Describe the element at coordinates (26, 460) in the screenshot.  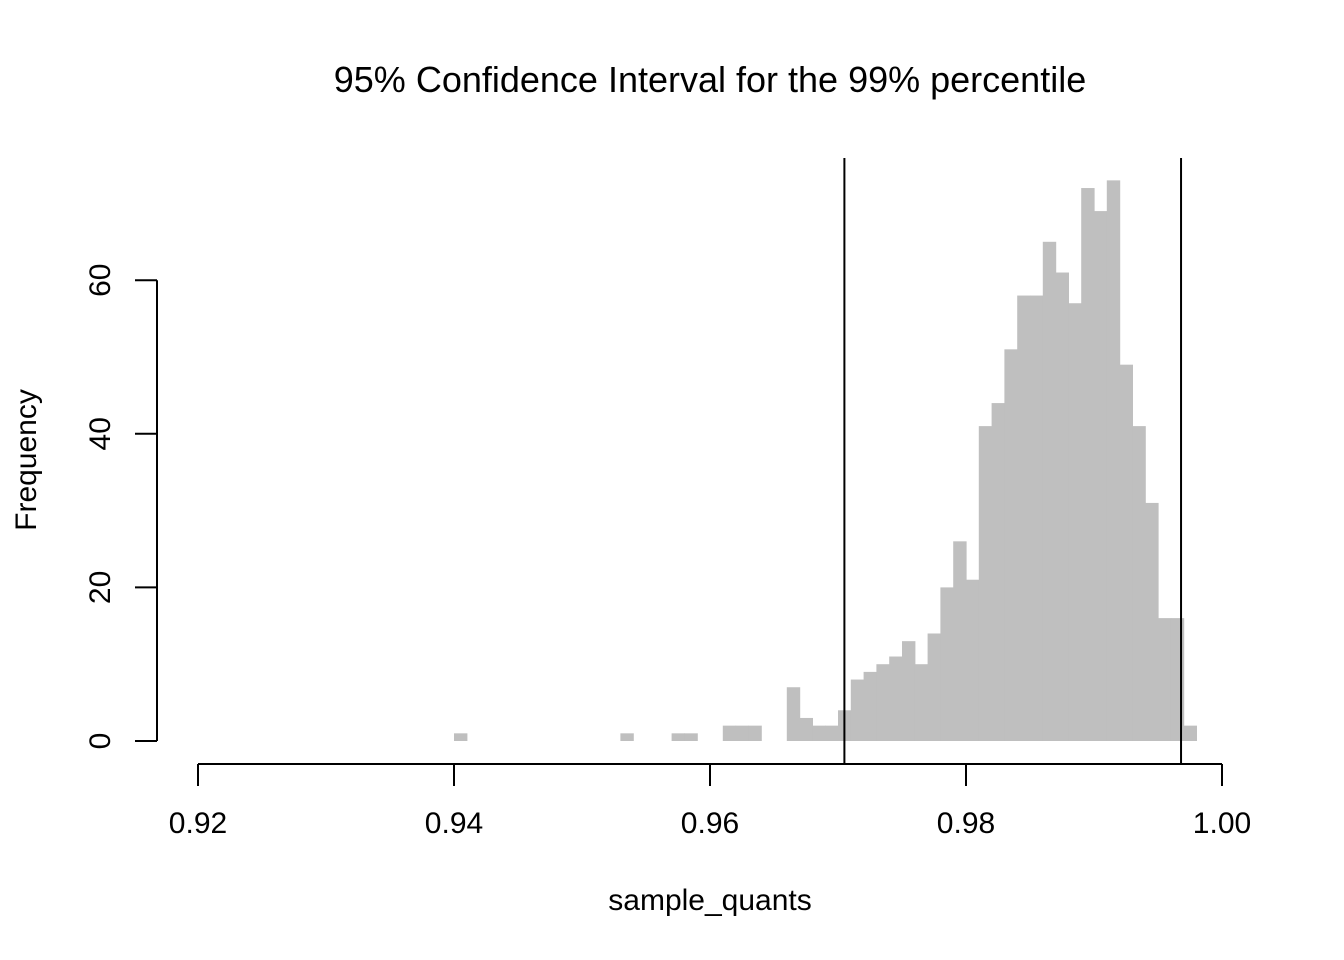
I see `y-axis-label: Frequency` at that location.